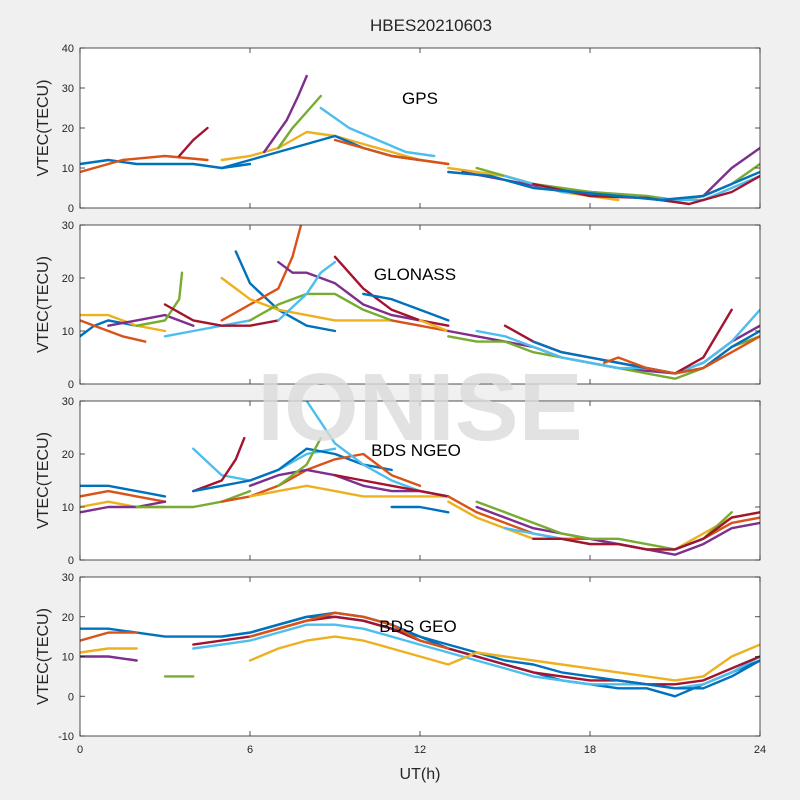 The image size is (800, 800). What do you see at coordinates (415, 274) in the screenshot?
I see `panel-label: GLONASS` at bounding box center [415, 274].